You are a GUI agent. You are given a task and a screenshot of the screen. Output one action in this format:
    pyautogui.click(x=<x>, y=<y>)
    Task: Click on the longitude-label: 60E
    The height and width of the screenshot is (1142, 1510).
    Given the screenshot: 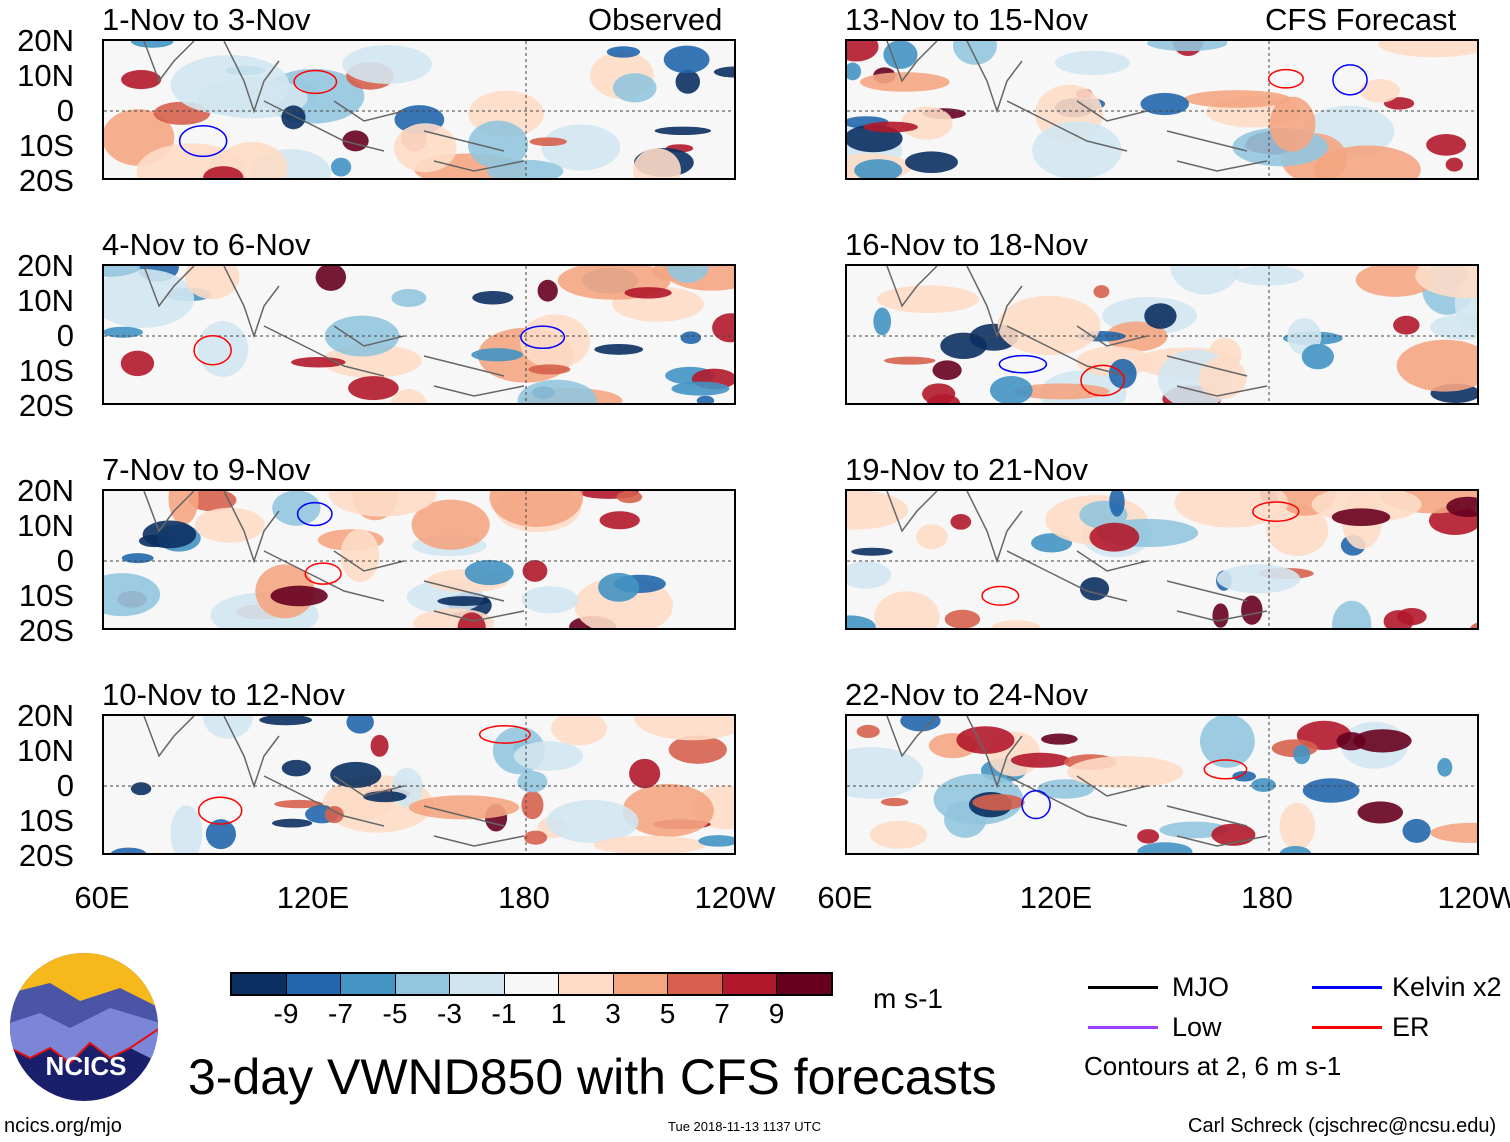 What is the action you would take?
    pyautogui.click(x=845, y=897)
    